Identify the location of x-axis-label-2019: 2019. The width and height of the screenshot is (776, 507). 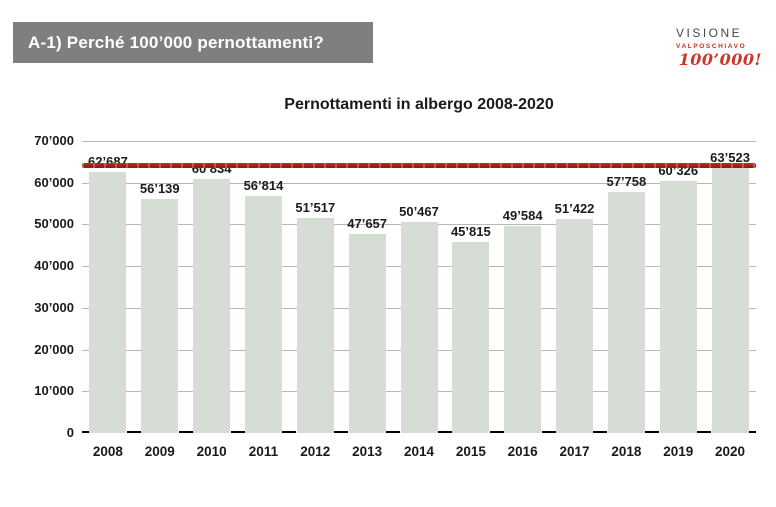
(678, 451).